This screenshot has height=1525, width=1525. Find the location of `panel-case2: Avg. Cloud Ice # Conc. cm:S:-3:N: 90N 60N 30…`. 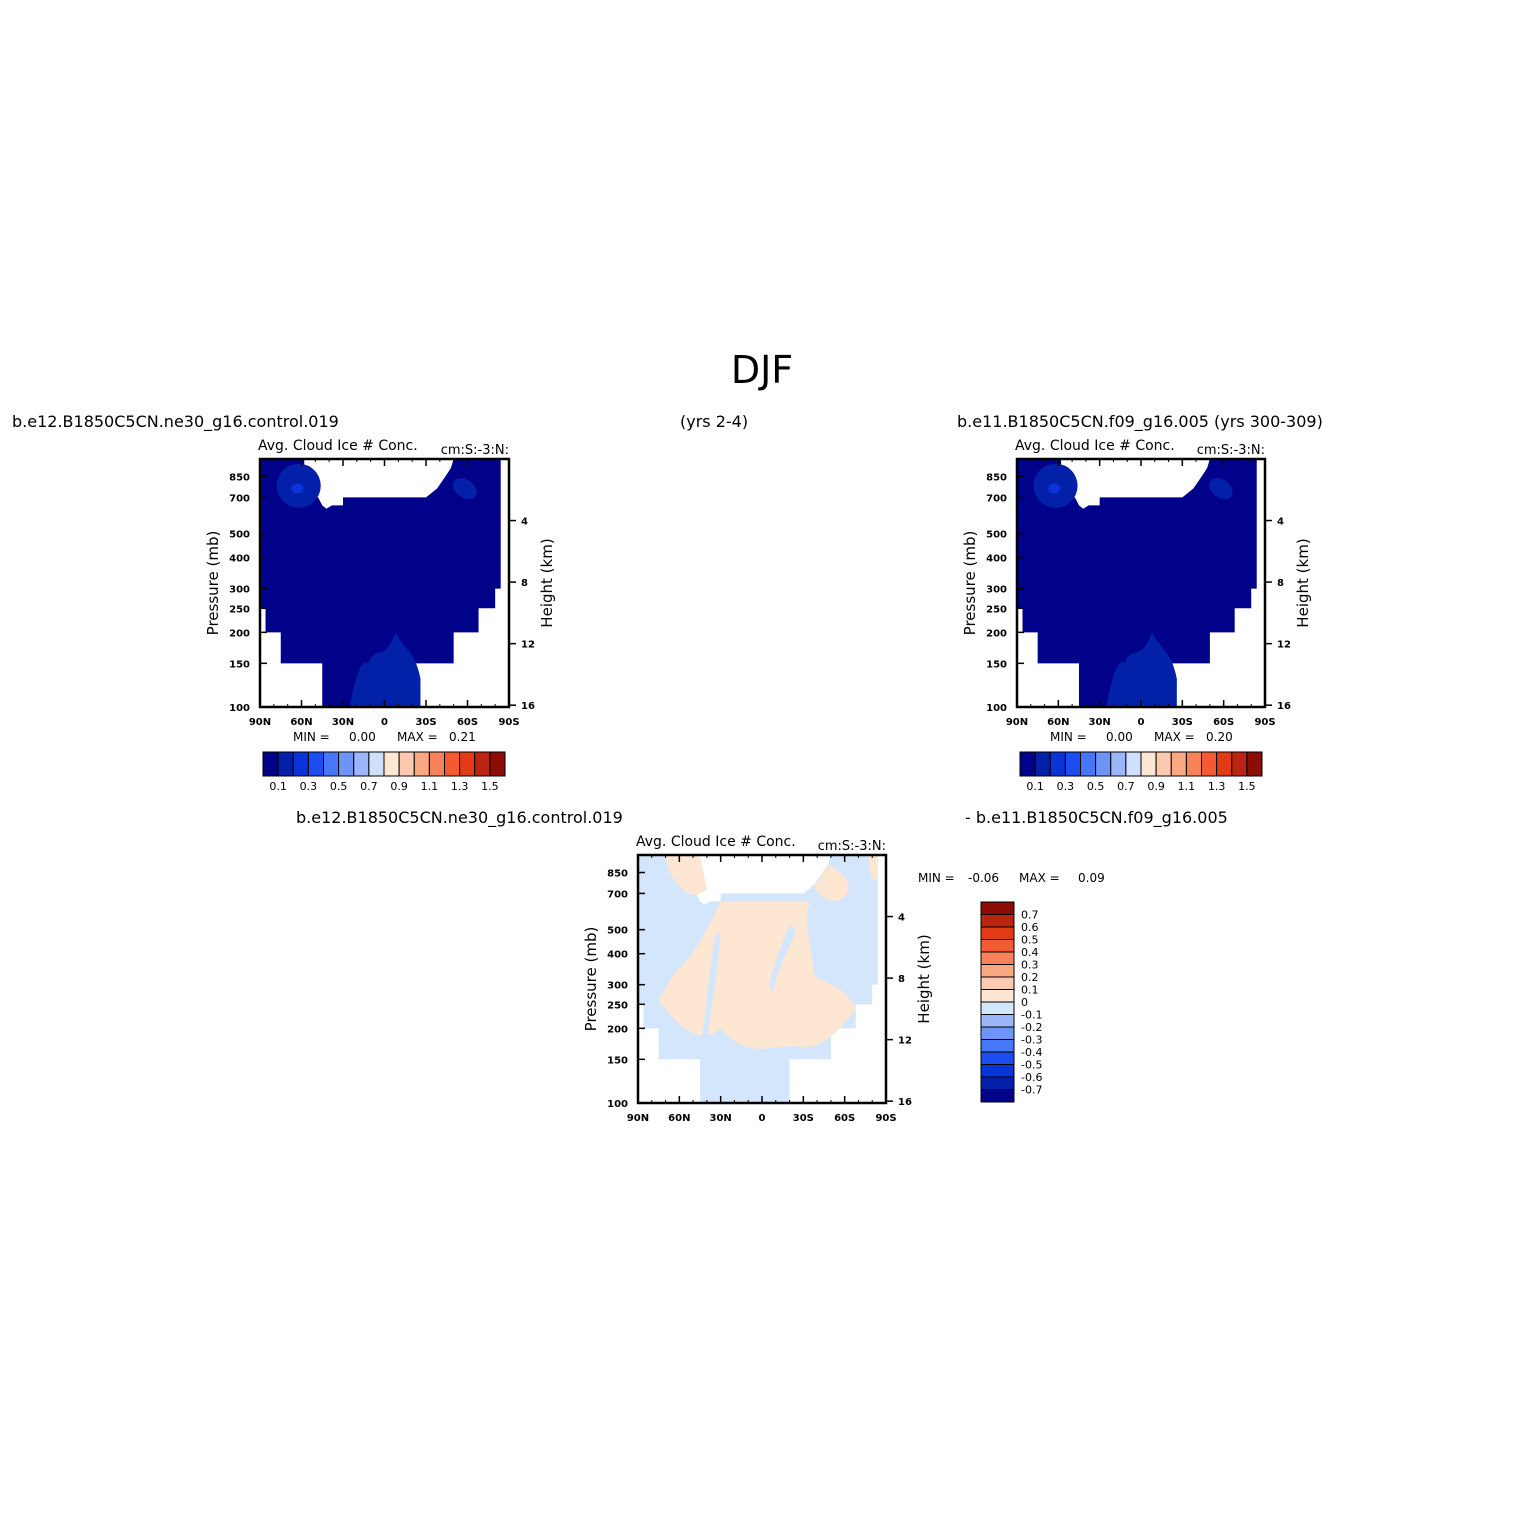

panel-case2: Avg. Cloud Ice # Conc. cm:S:-3:N: 90N 60N 30… is located at coordinates (1136, 615).